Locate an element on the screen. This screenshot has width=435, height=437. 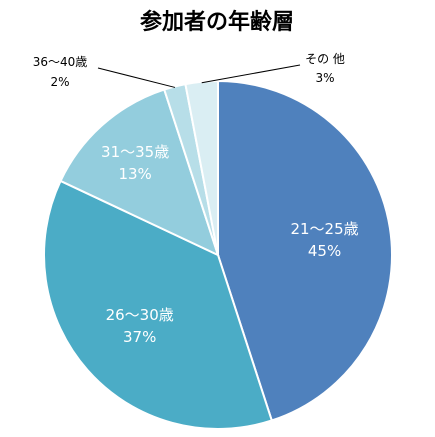
slice-value-3: 13% is located at coordinates (134, 174).